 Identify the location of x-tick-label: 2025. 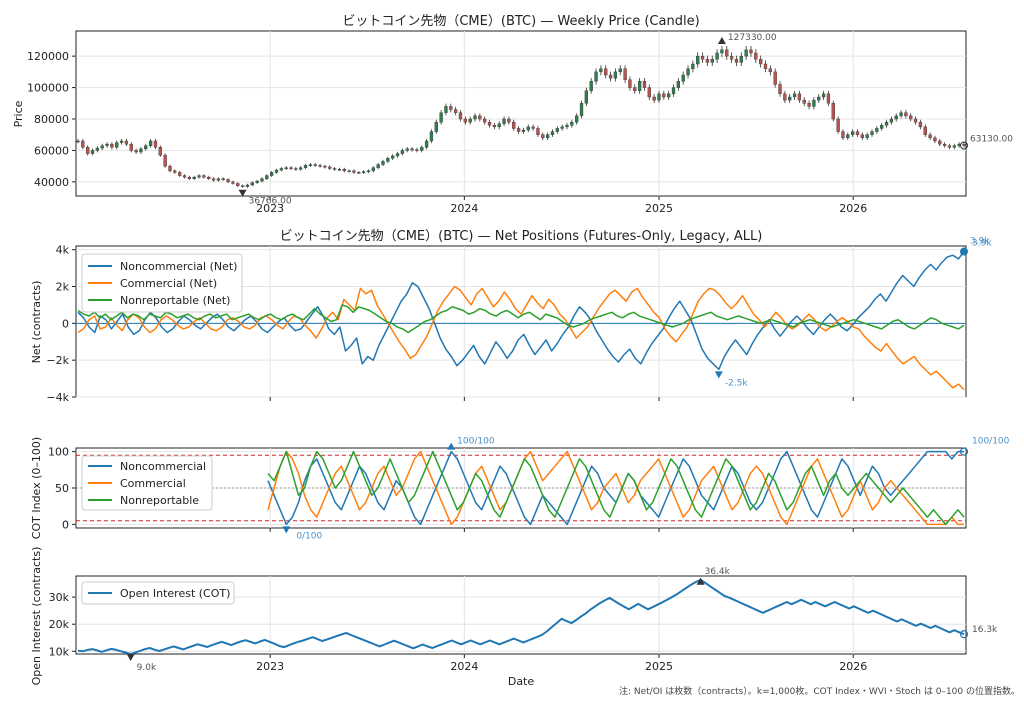
(659, 208).